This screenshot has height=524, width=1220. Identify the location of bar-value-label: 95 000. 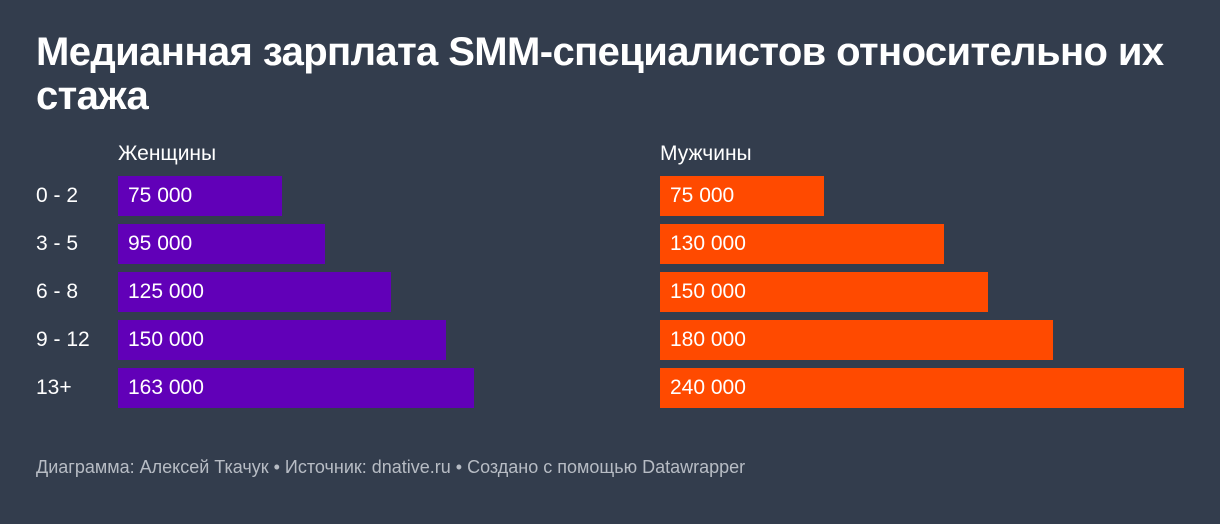
(160, 243).